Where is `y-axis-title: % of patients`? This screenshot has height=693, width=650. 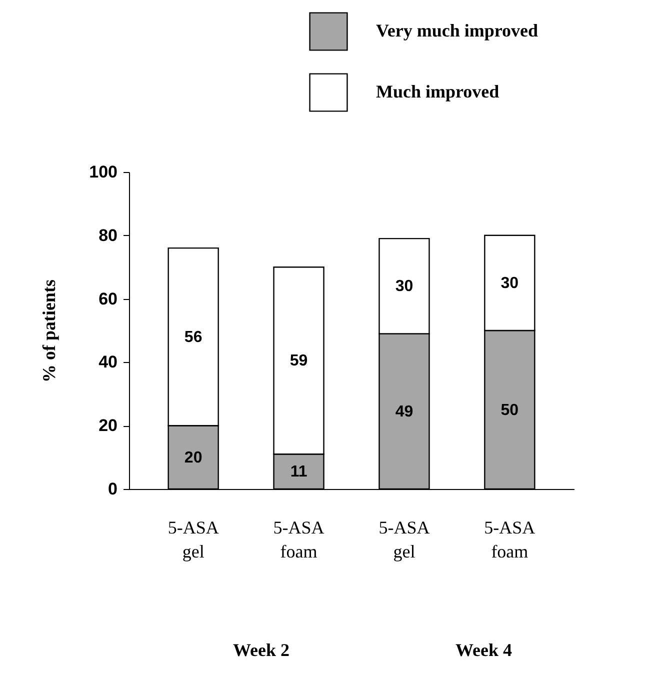 y-axis-title: % of patients is located at coordinates (49, 331).